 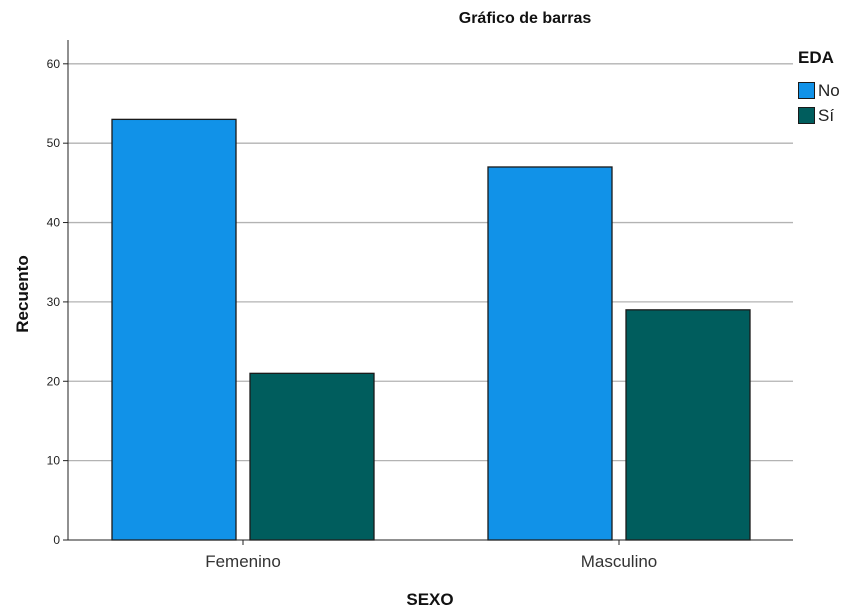 I want to click on bar-masculino-si, so click(x=688, y=425).